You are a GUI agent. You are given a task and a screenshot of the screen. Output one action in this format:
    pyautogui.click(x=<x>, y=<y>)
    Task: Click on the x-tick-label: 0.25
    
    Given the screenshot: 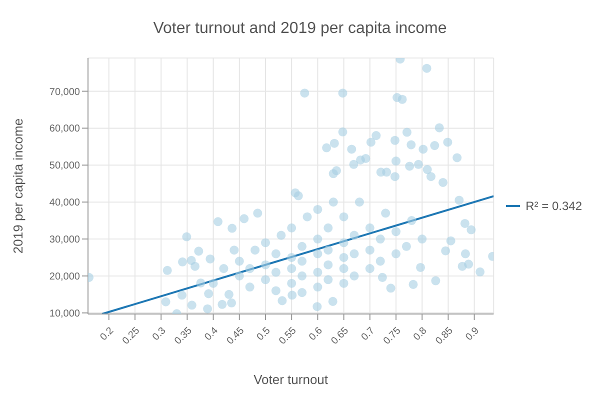 What is the action you would take?
    pyautogui.click(x=131, y=336)
    